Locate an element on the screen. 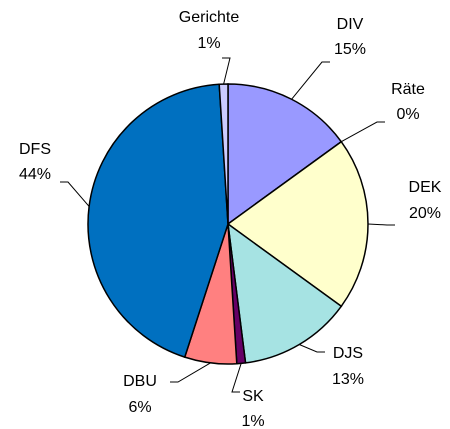 The image size is (450, 429). slice-value: 0% is located at coordinates (407, 114).